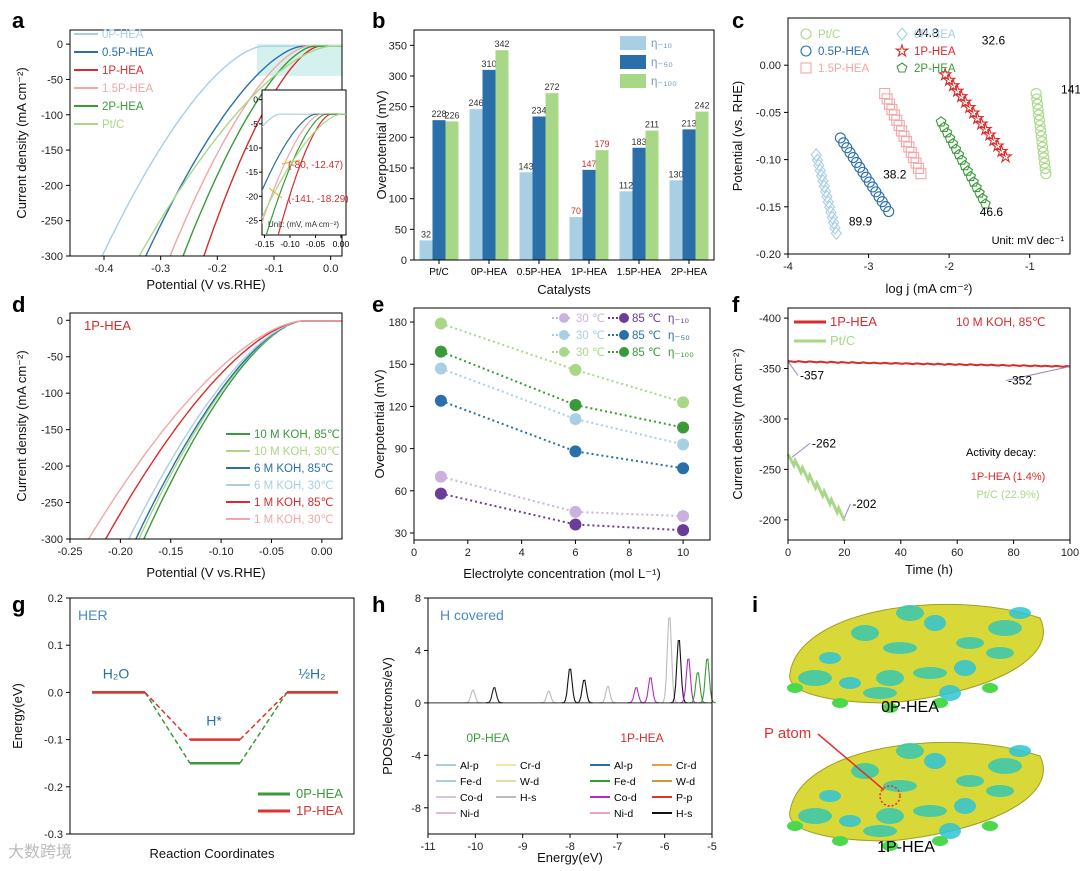  Describe the element at coordinates (530, 766) in the screenshot. I see `legend-label: Cr-d` at that location.